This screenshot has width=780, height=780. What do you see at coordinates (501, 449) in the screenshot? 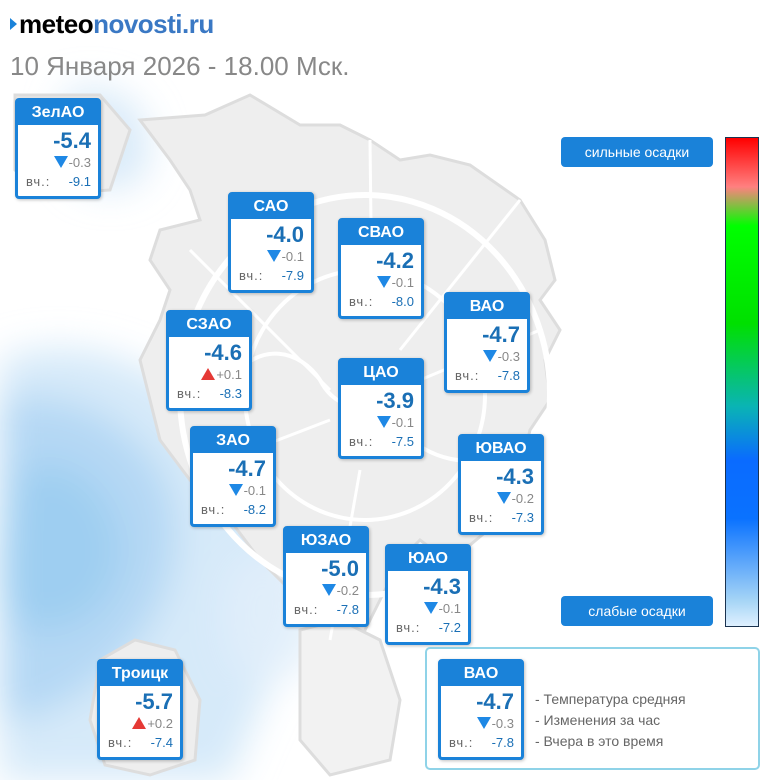
I see `district-name: ЮВАО` at bounding box center [501, 449].